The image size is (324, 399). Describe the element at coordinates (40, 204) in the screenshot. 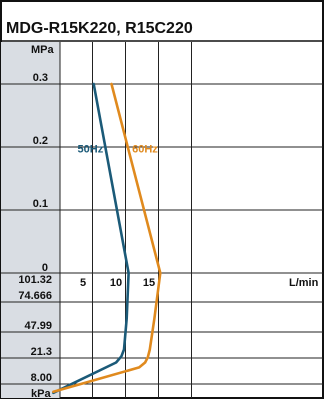

I see `y-top-tick-label: 0.1` at that location.